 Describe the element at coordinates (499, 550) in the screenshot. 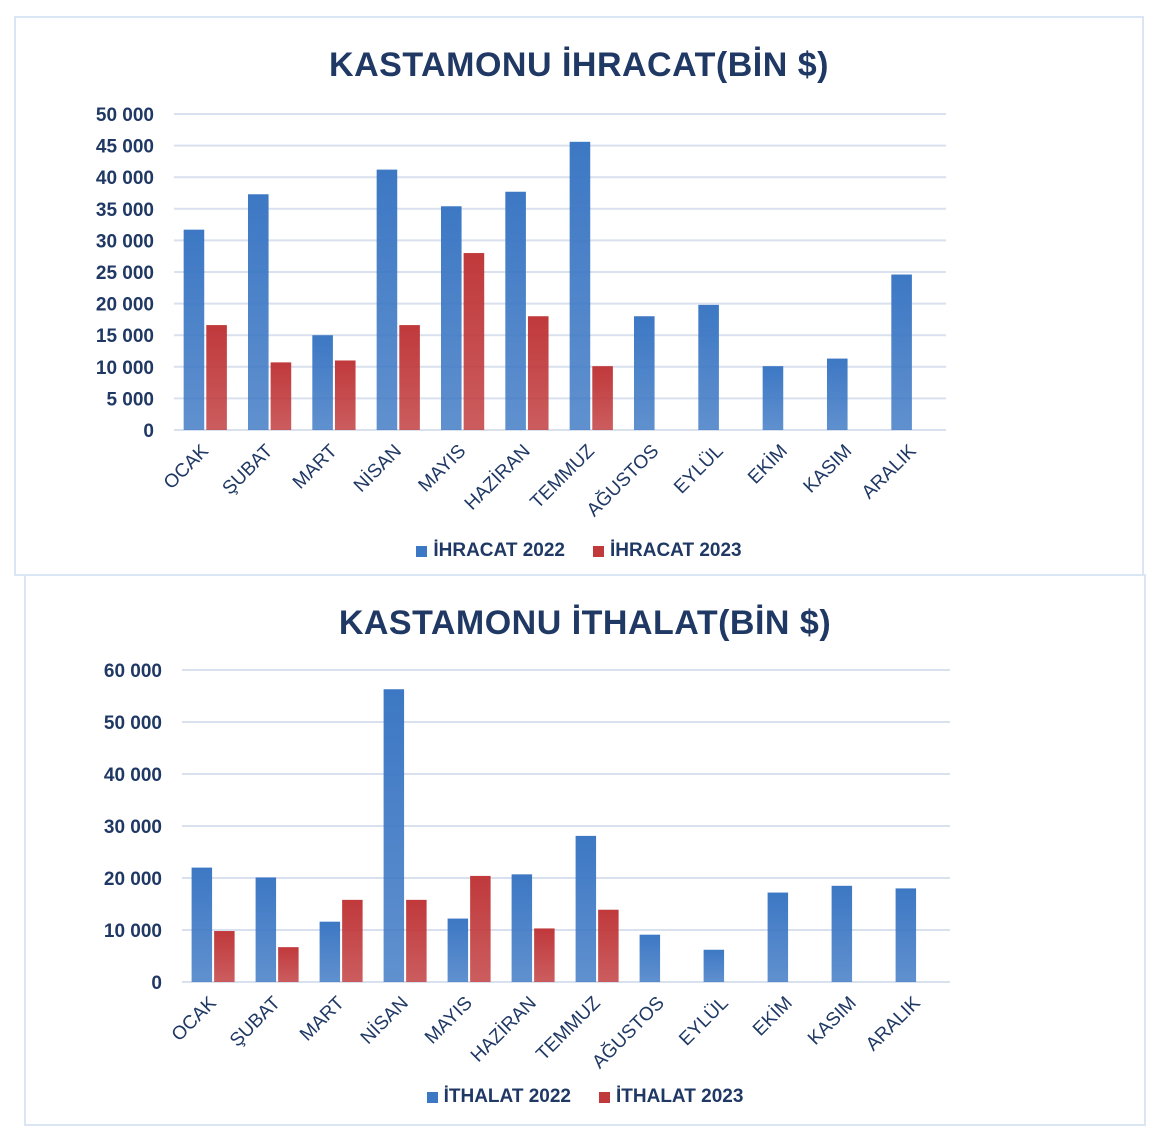

I see `legend-label-2022: İHRACAT 2022` at that location.